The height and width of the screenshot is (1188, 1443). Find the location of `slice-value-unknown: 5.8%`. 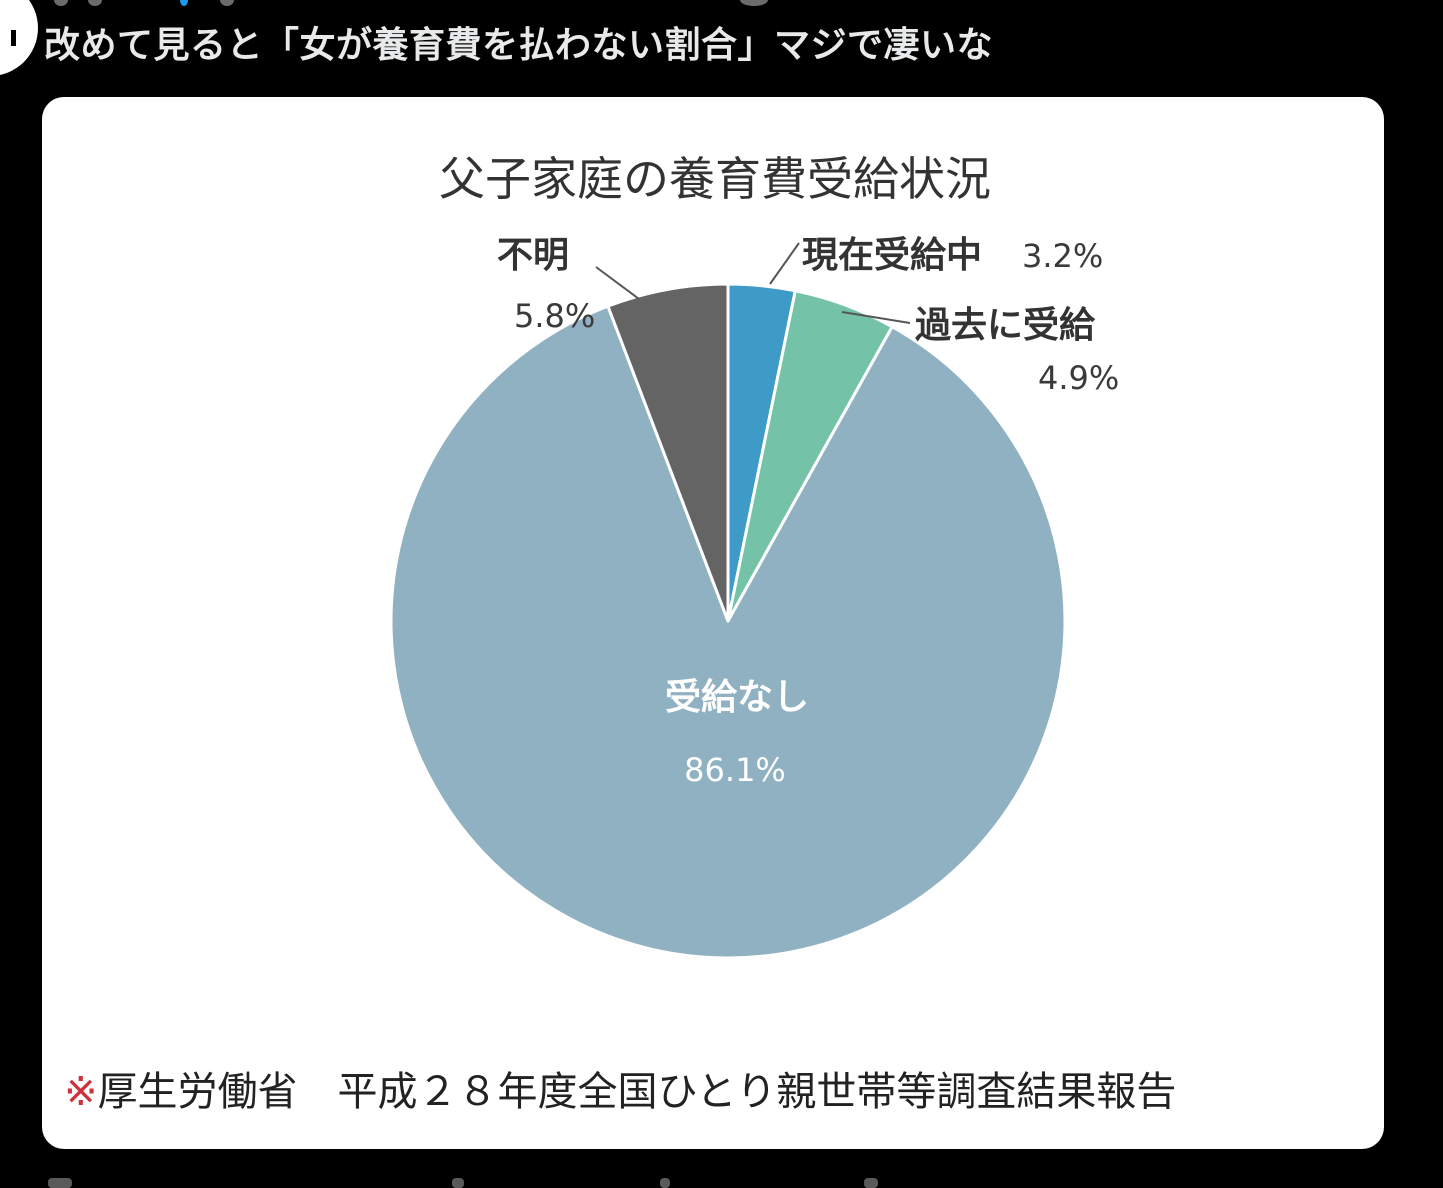

slice-value-unknown: 5.8% is located at coordinates (554, 316).